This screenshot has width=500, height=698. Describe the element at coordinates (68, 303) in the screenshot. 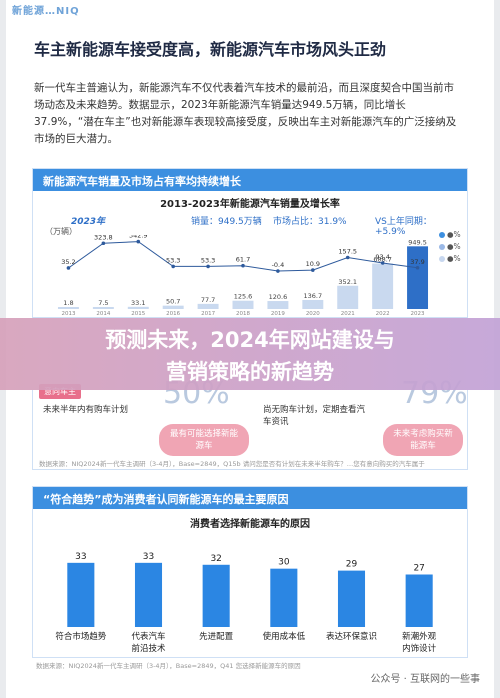

I see `sales-bar-label: 1.8` at that location.